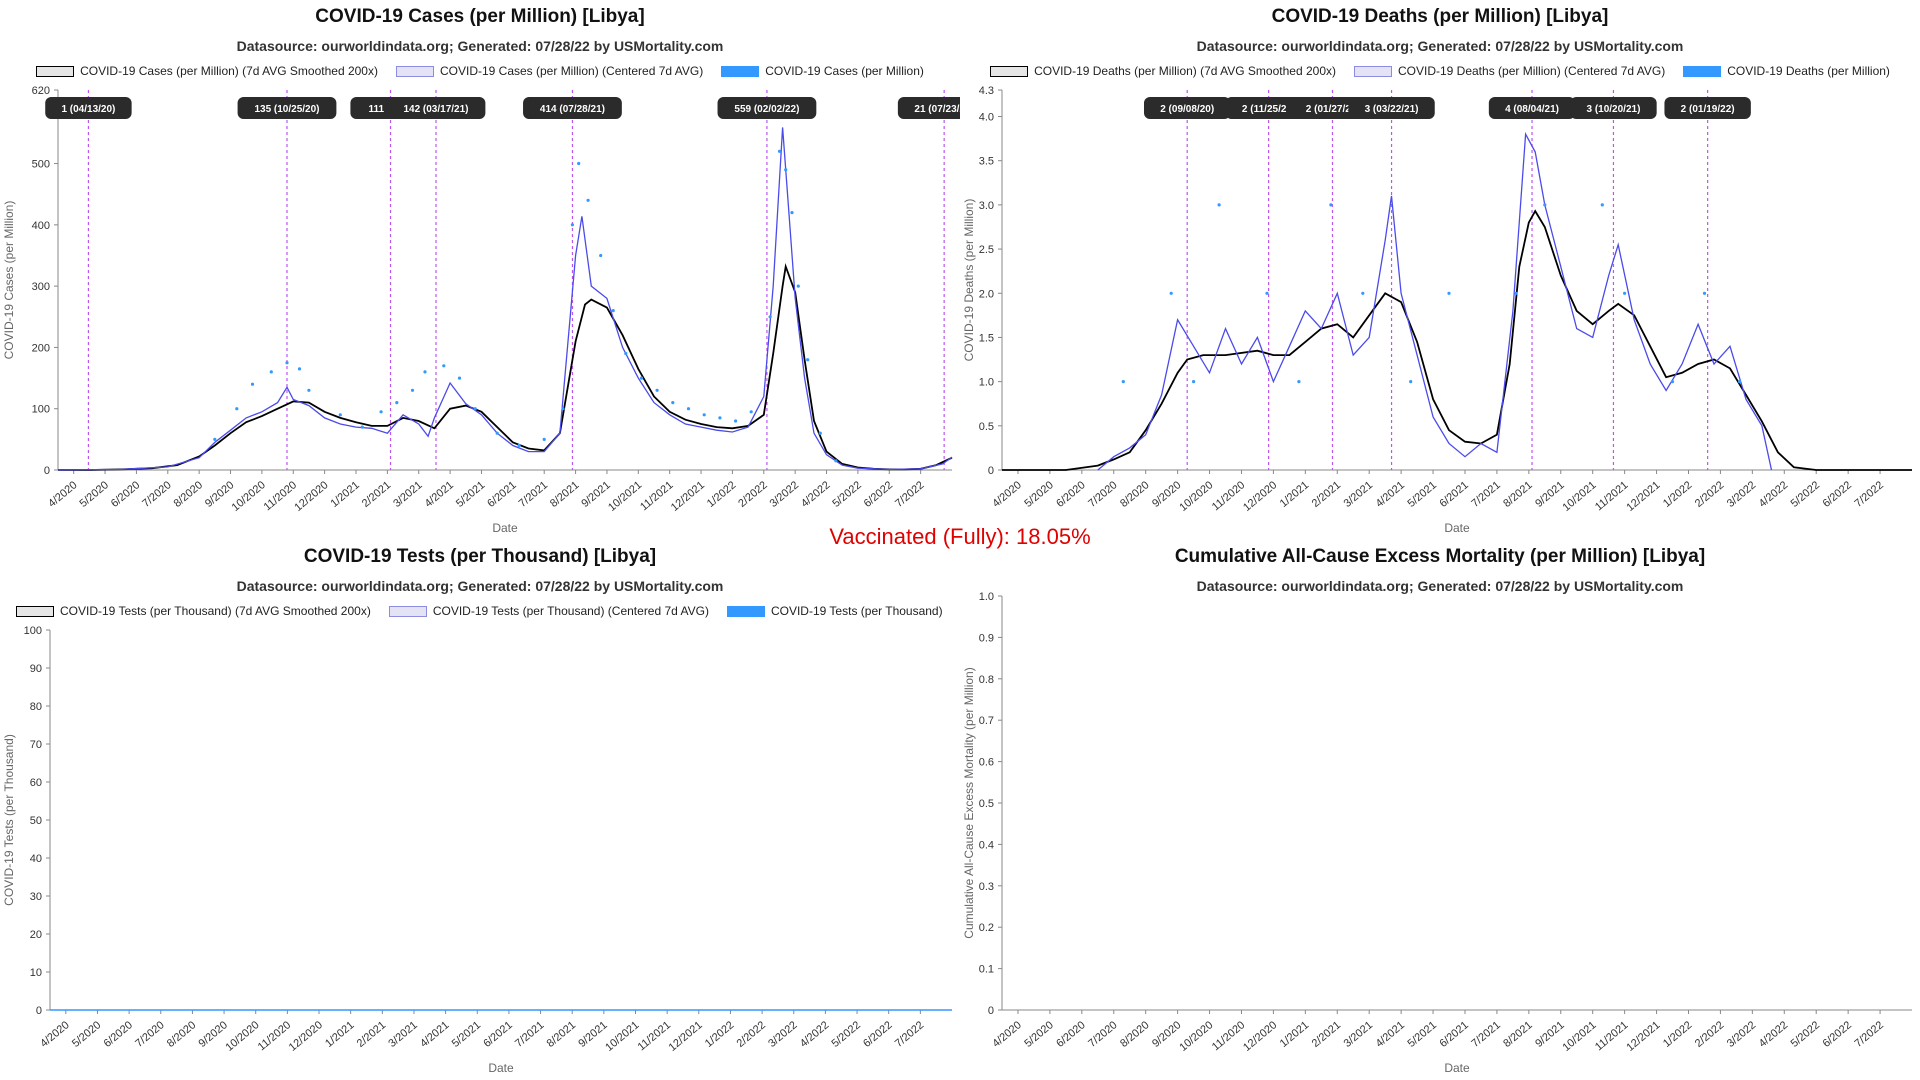  Describe the element at coordinates (88, 109) in the screenshot. I see `annotation-label: 1 (04/13/20)` at that location.